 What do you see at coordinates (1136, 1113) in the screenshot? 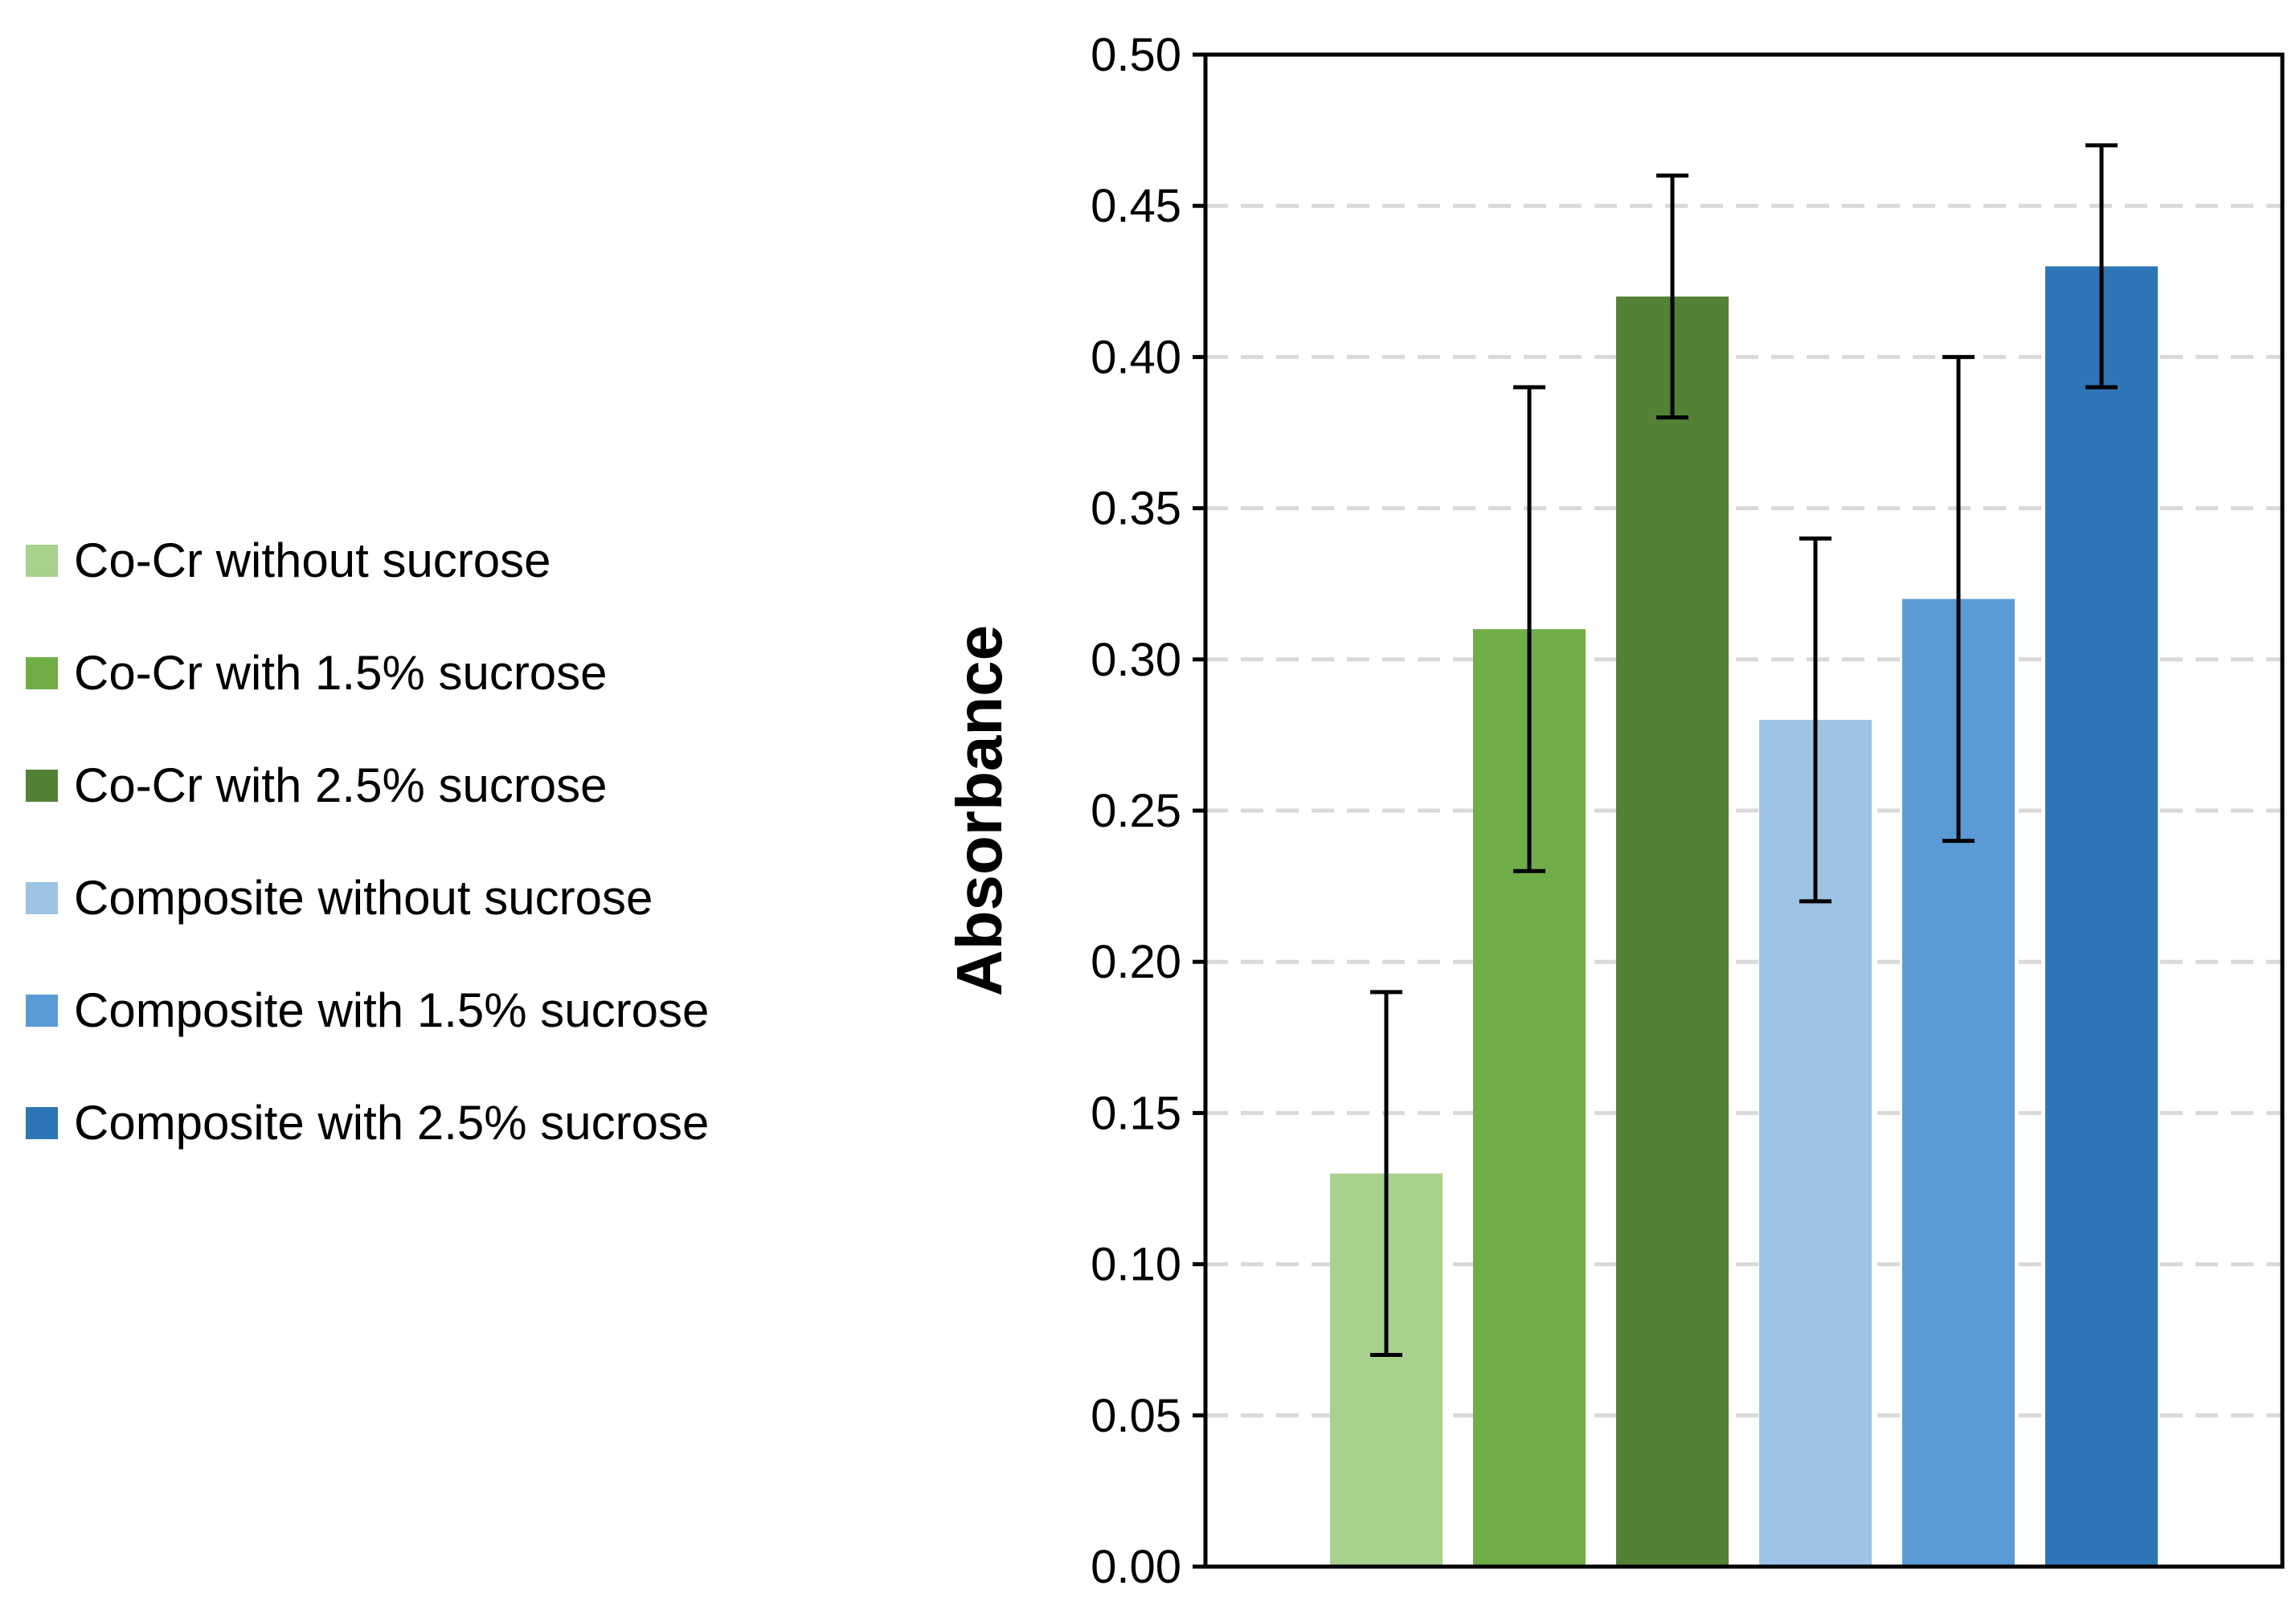
I see `y-tick-label: 0.15` at bounding box center [1136, 1113].